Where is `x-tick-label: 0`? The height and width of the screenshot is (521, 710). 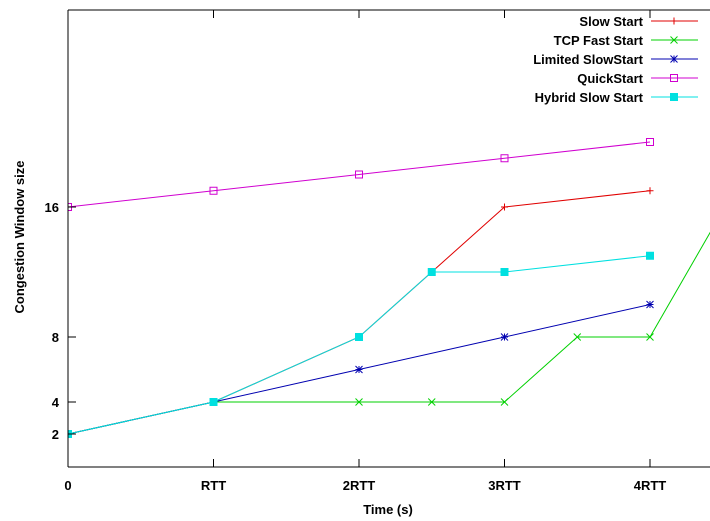 x-tick-label: 0 is located at coordinates (67, 485).